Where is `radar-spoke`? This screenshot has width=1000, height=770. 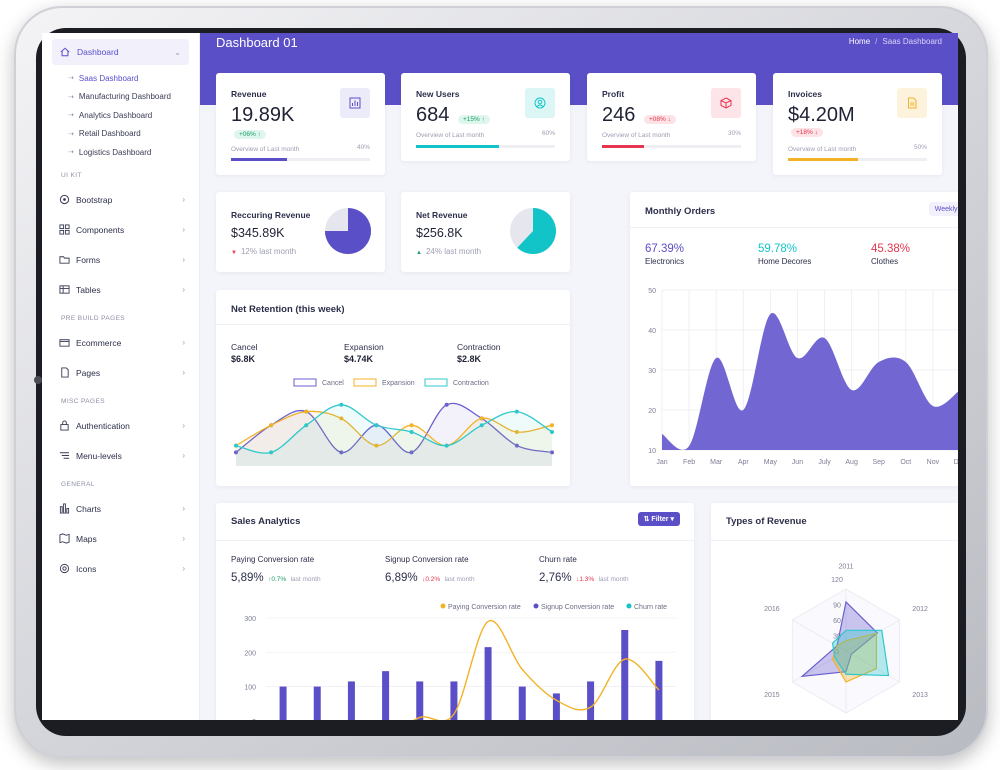 radar-spoke is located at coordinates (872, 635).